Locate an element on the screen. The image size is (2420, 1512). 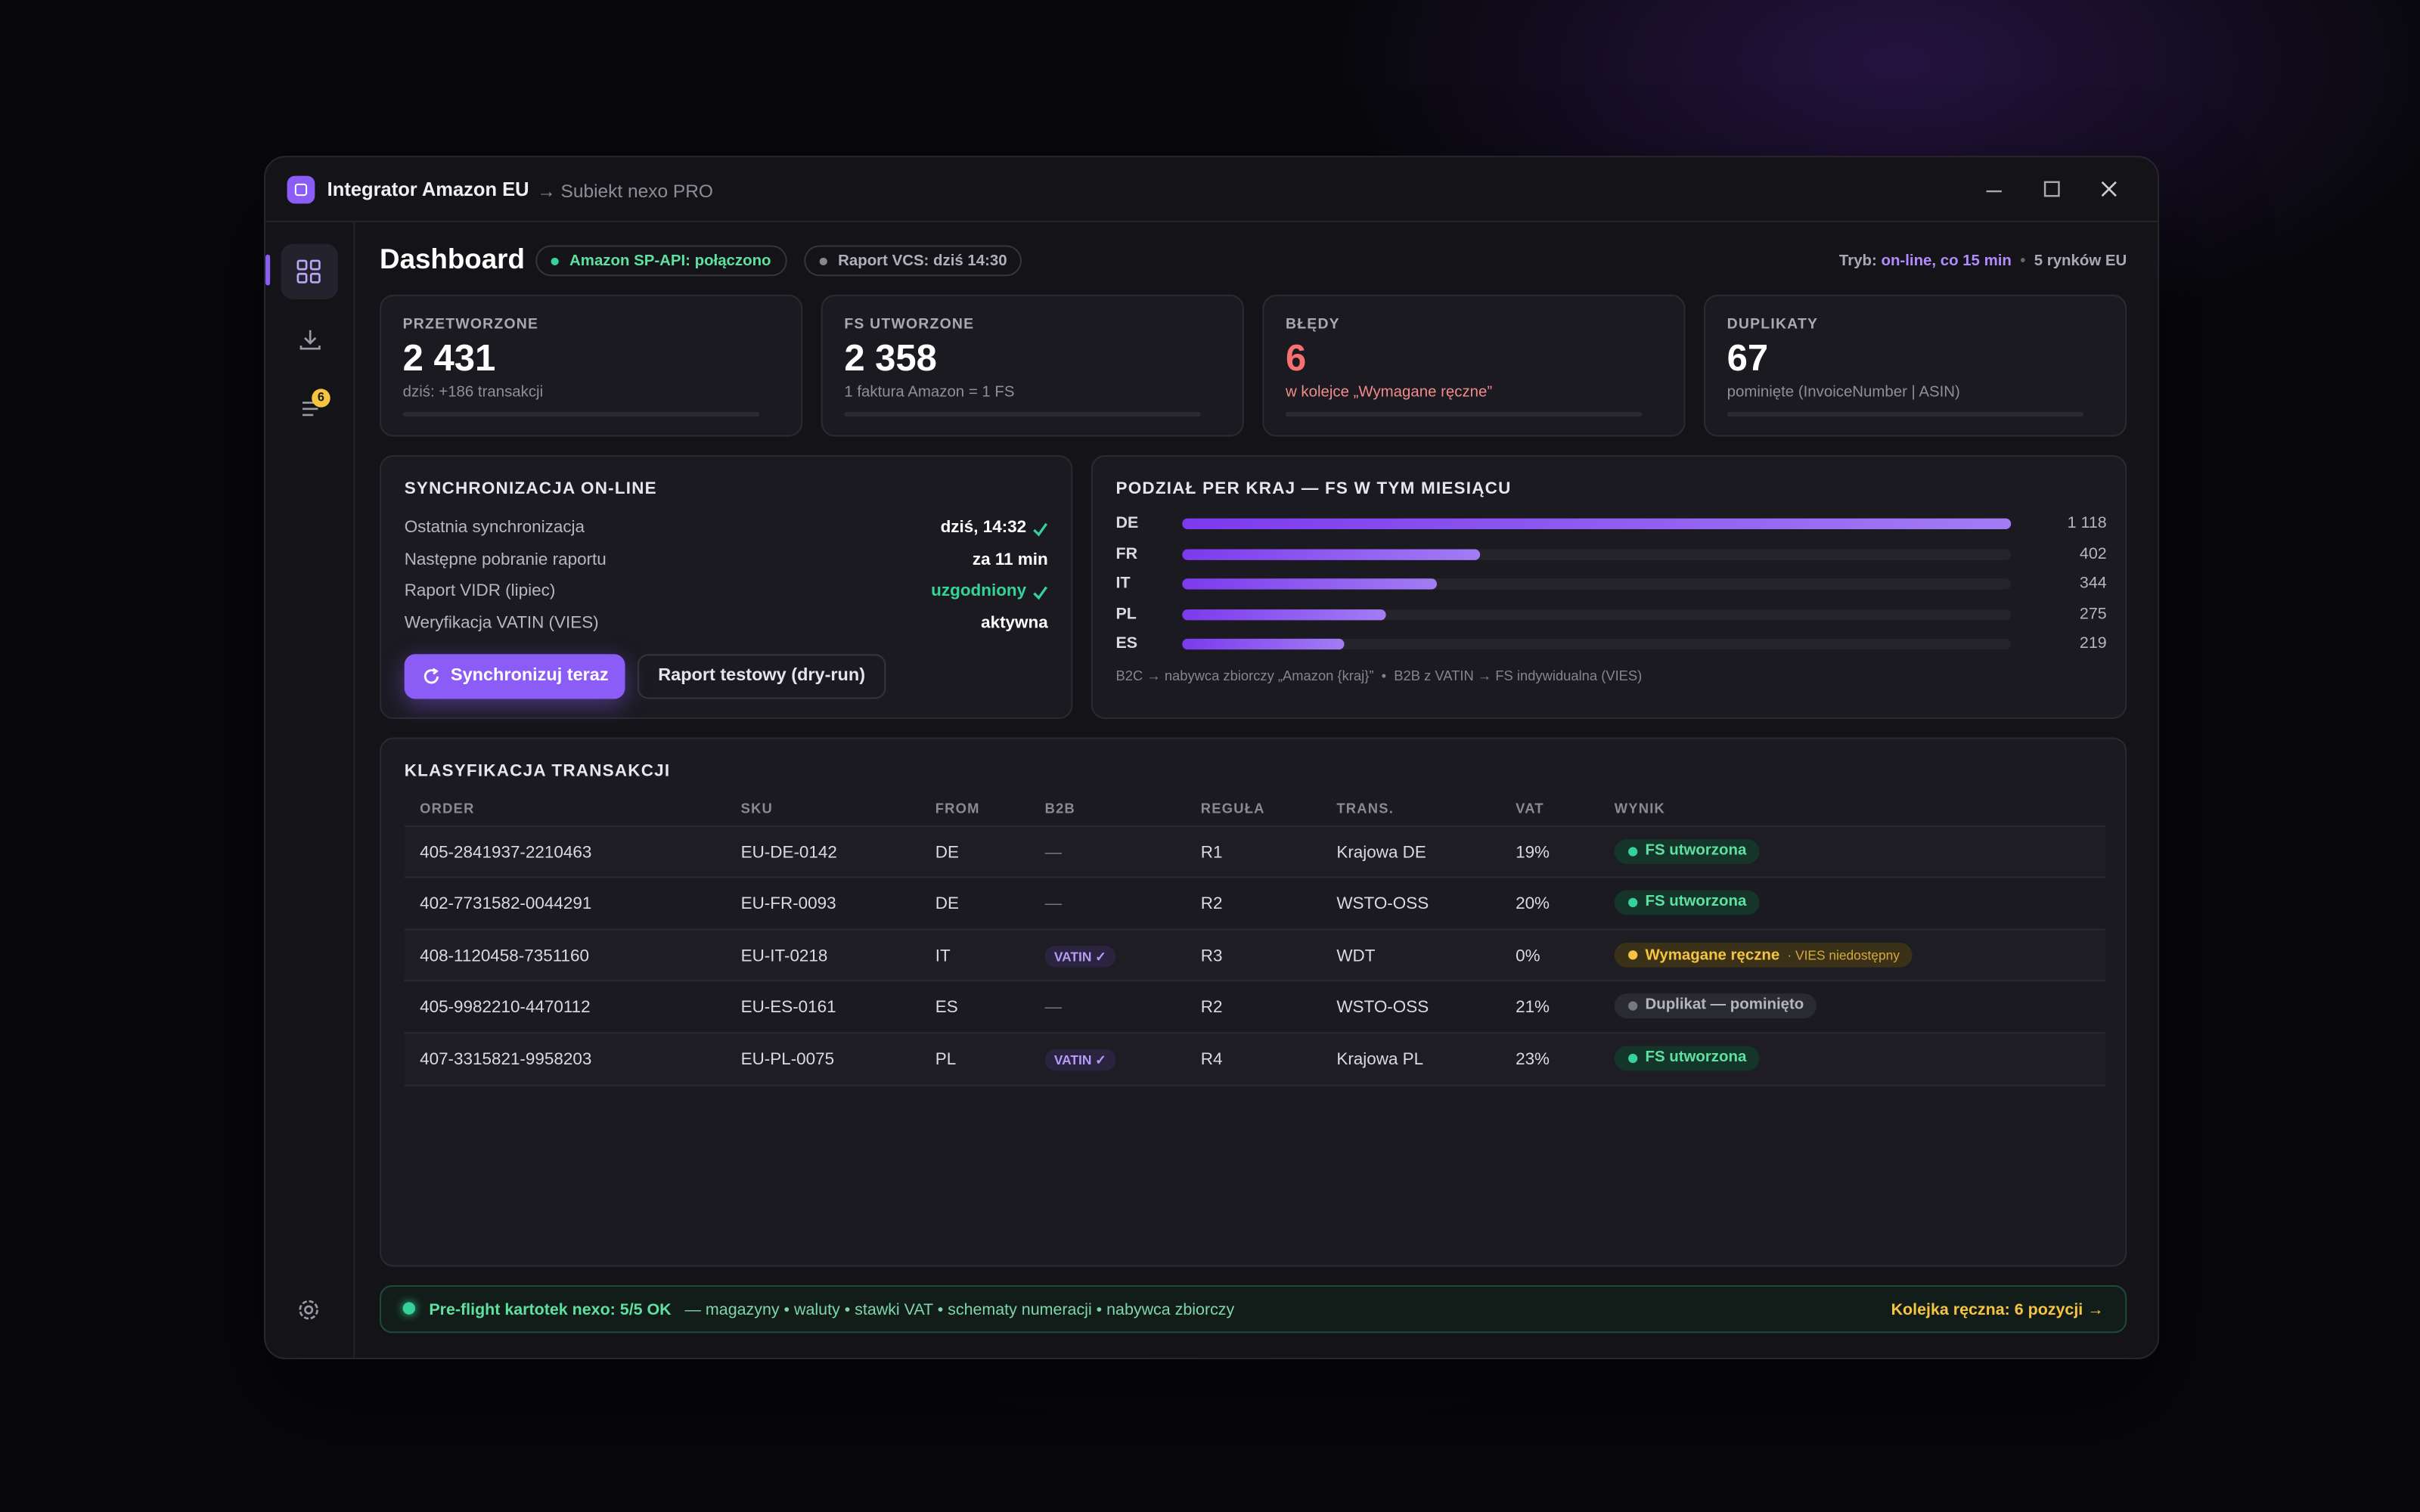
cell-trans: Krajowa PL is located at coordinates (1380, 1059).